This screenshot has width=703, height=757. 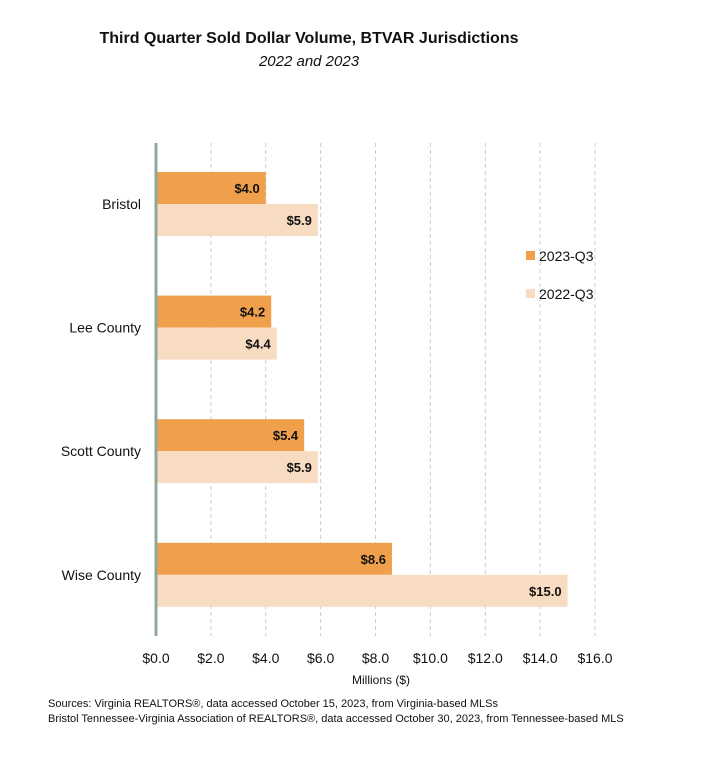 I want to click on category-label: Scott County, so click(x=101, y=451).